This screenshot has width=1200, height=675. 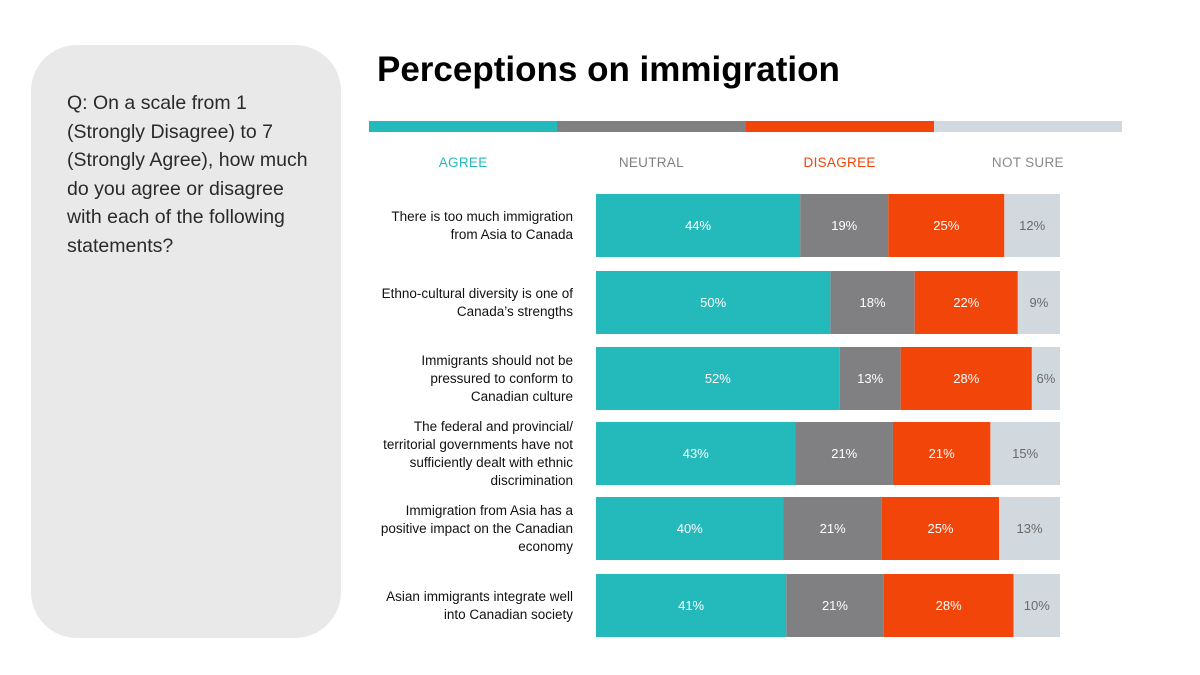 I want to click on data-label: 12%, so click(x=1032, y=225).